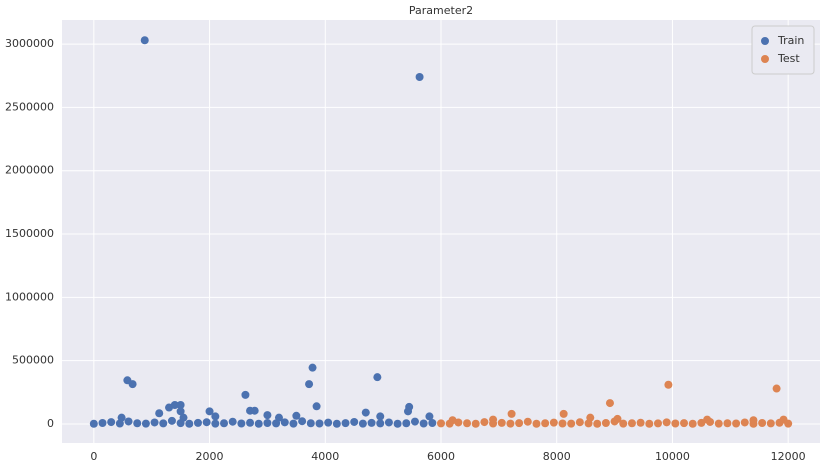 The width and height of the screenshot is (835, 473). Describe the element at coordinates (788, 58) in the screenshot. I see `legend-label: Test` at that location.